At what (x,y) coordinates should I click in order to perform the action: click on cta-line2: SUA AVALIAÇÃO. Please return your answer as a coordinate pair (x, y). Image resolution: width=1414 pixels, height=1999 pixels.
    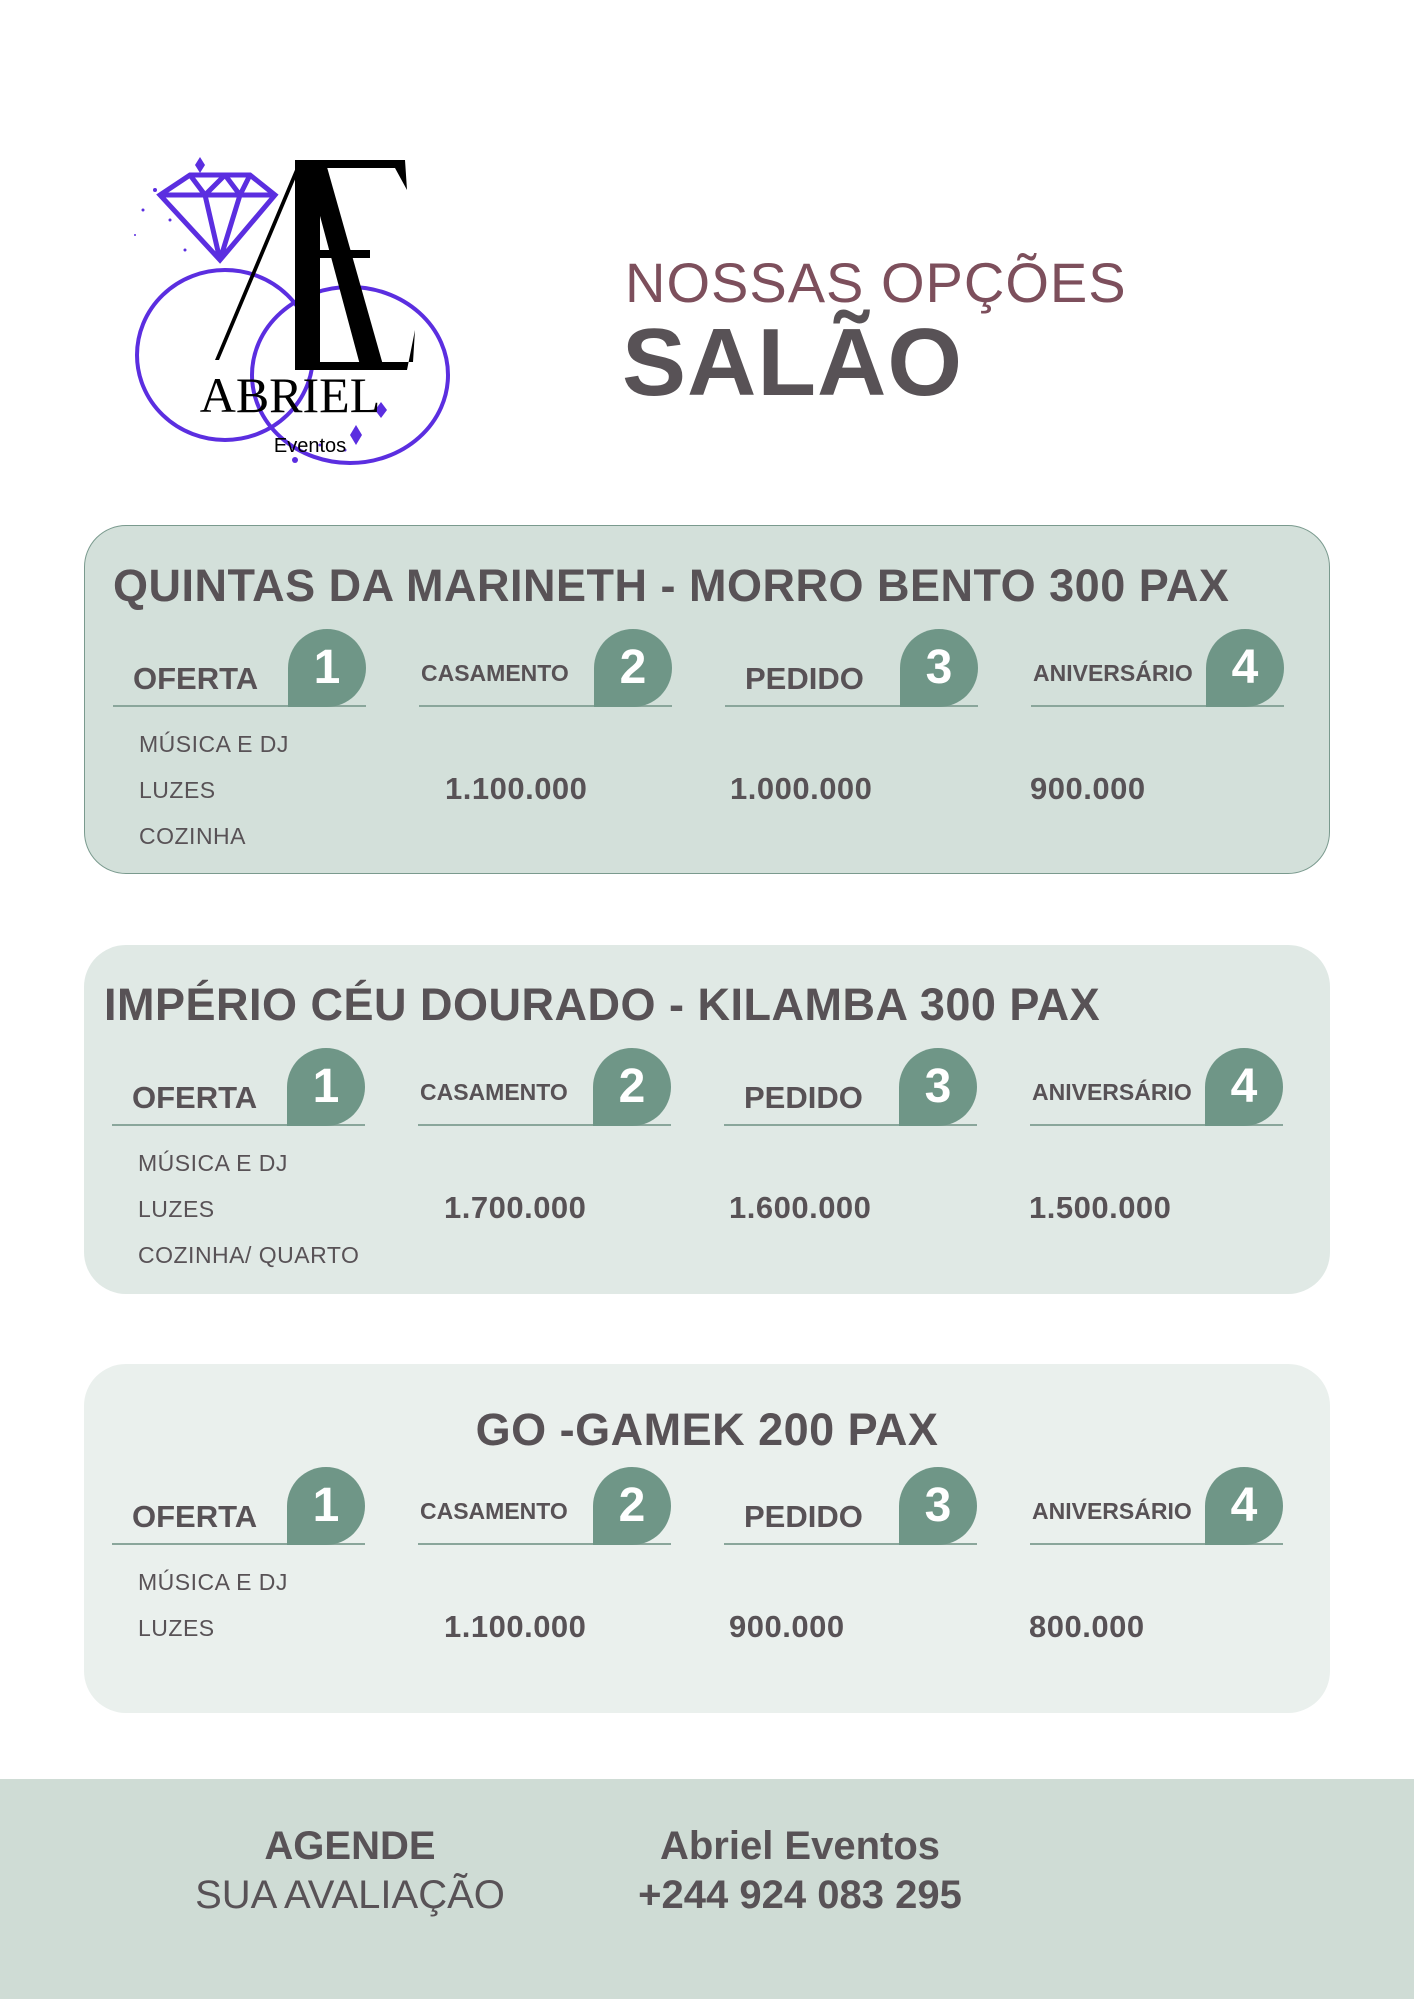
    Looking at the image, I should click on (350, 1895).